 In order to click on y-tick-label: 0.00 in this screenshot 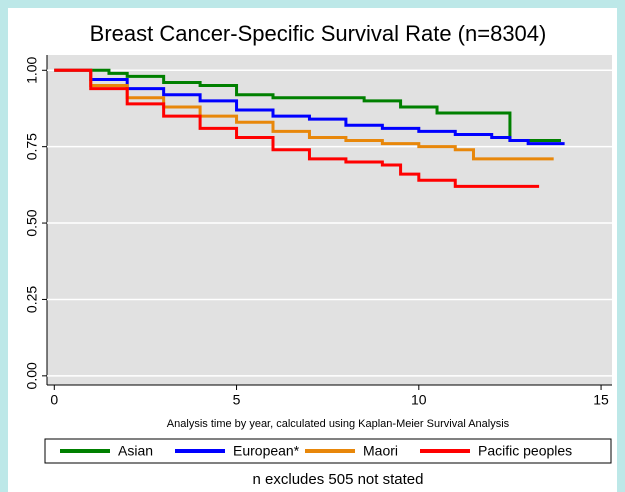, I will do `click(32, 375)`.